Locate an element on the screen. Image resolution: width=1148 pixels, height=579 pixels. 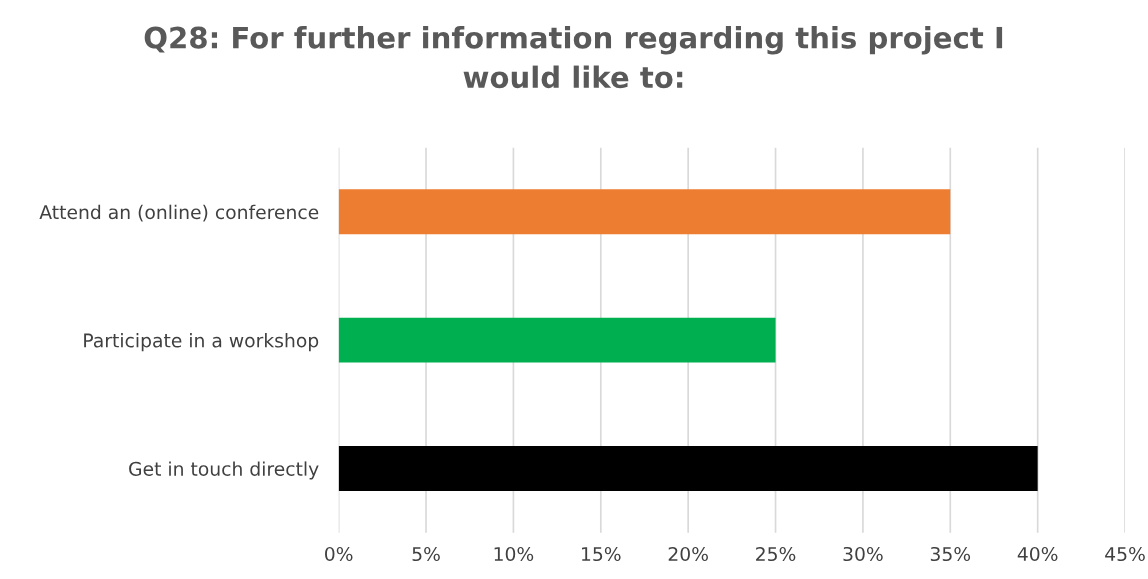
y-tick-label: Get in touch directly is located at coordinates (224, 470).